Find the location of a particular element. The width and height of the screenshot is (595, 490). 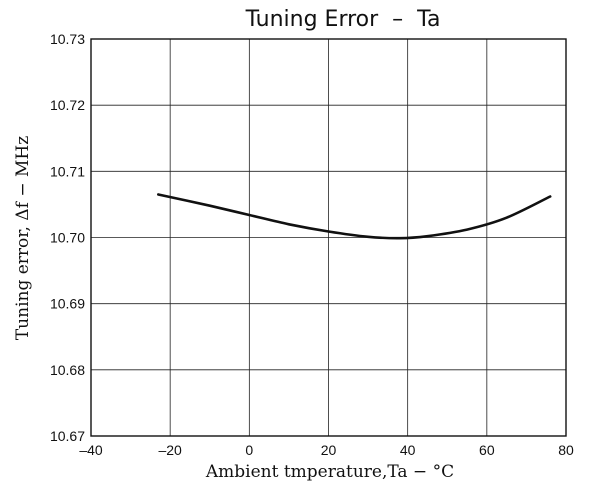

y-tick-label: 10.72 is located at coordinates (67, 105).